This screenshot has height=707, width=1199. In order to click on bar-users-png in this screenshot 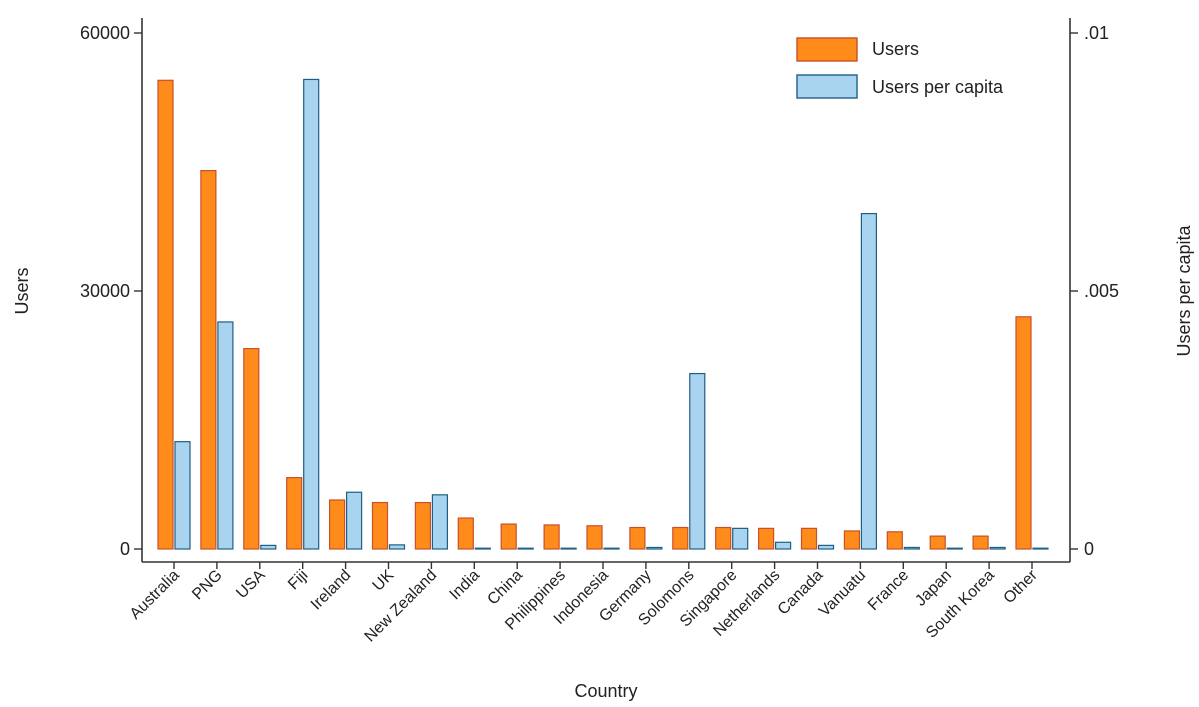, I will do `click(208, 360)`.